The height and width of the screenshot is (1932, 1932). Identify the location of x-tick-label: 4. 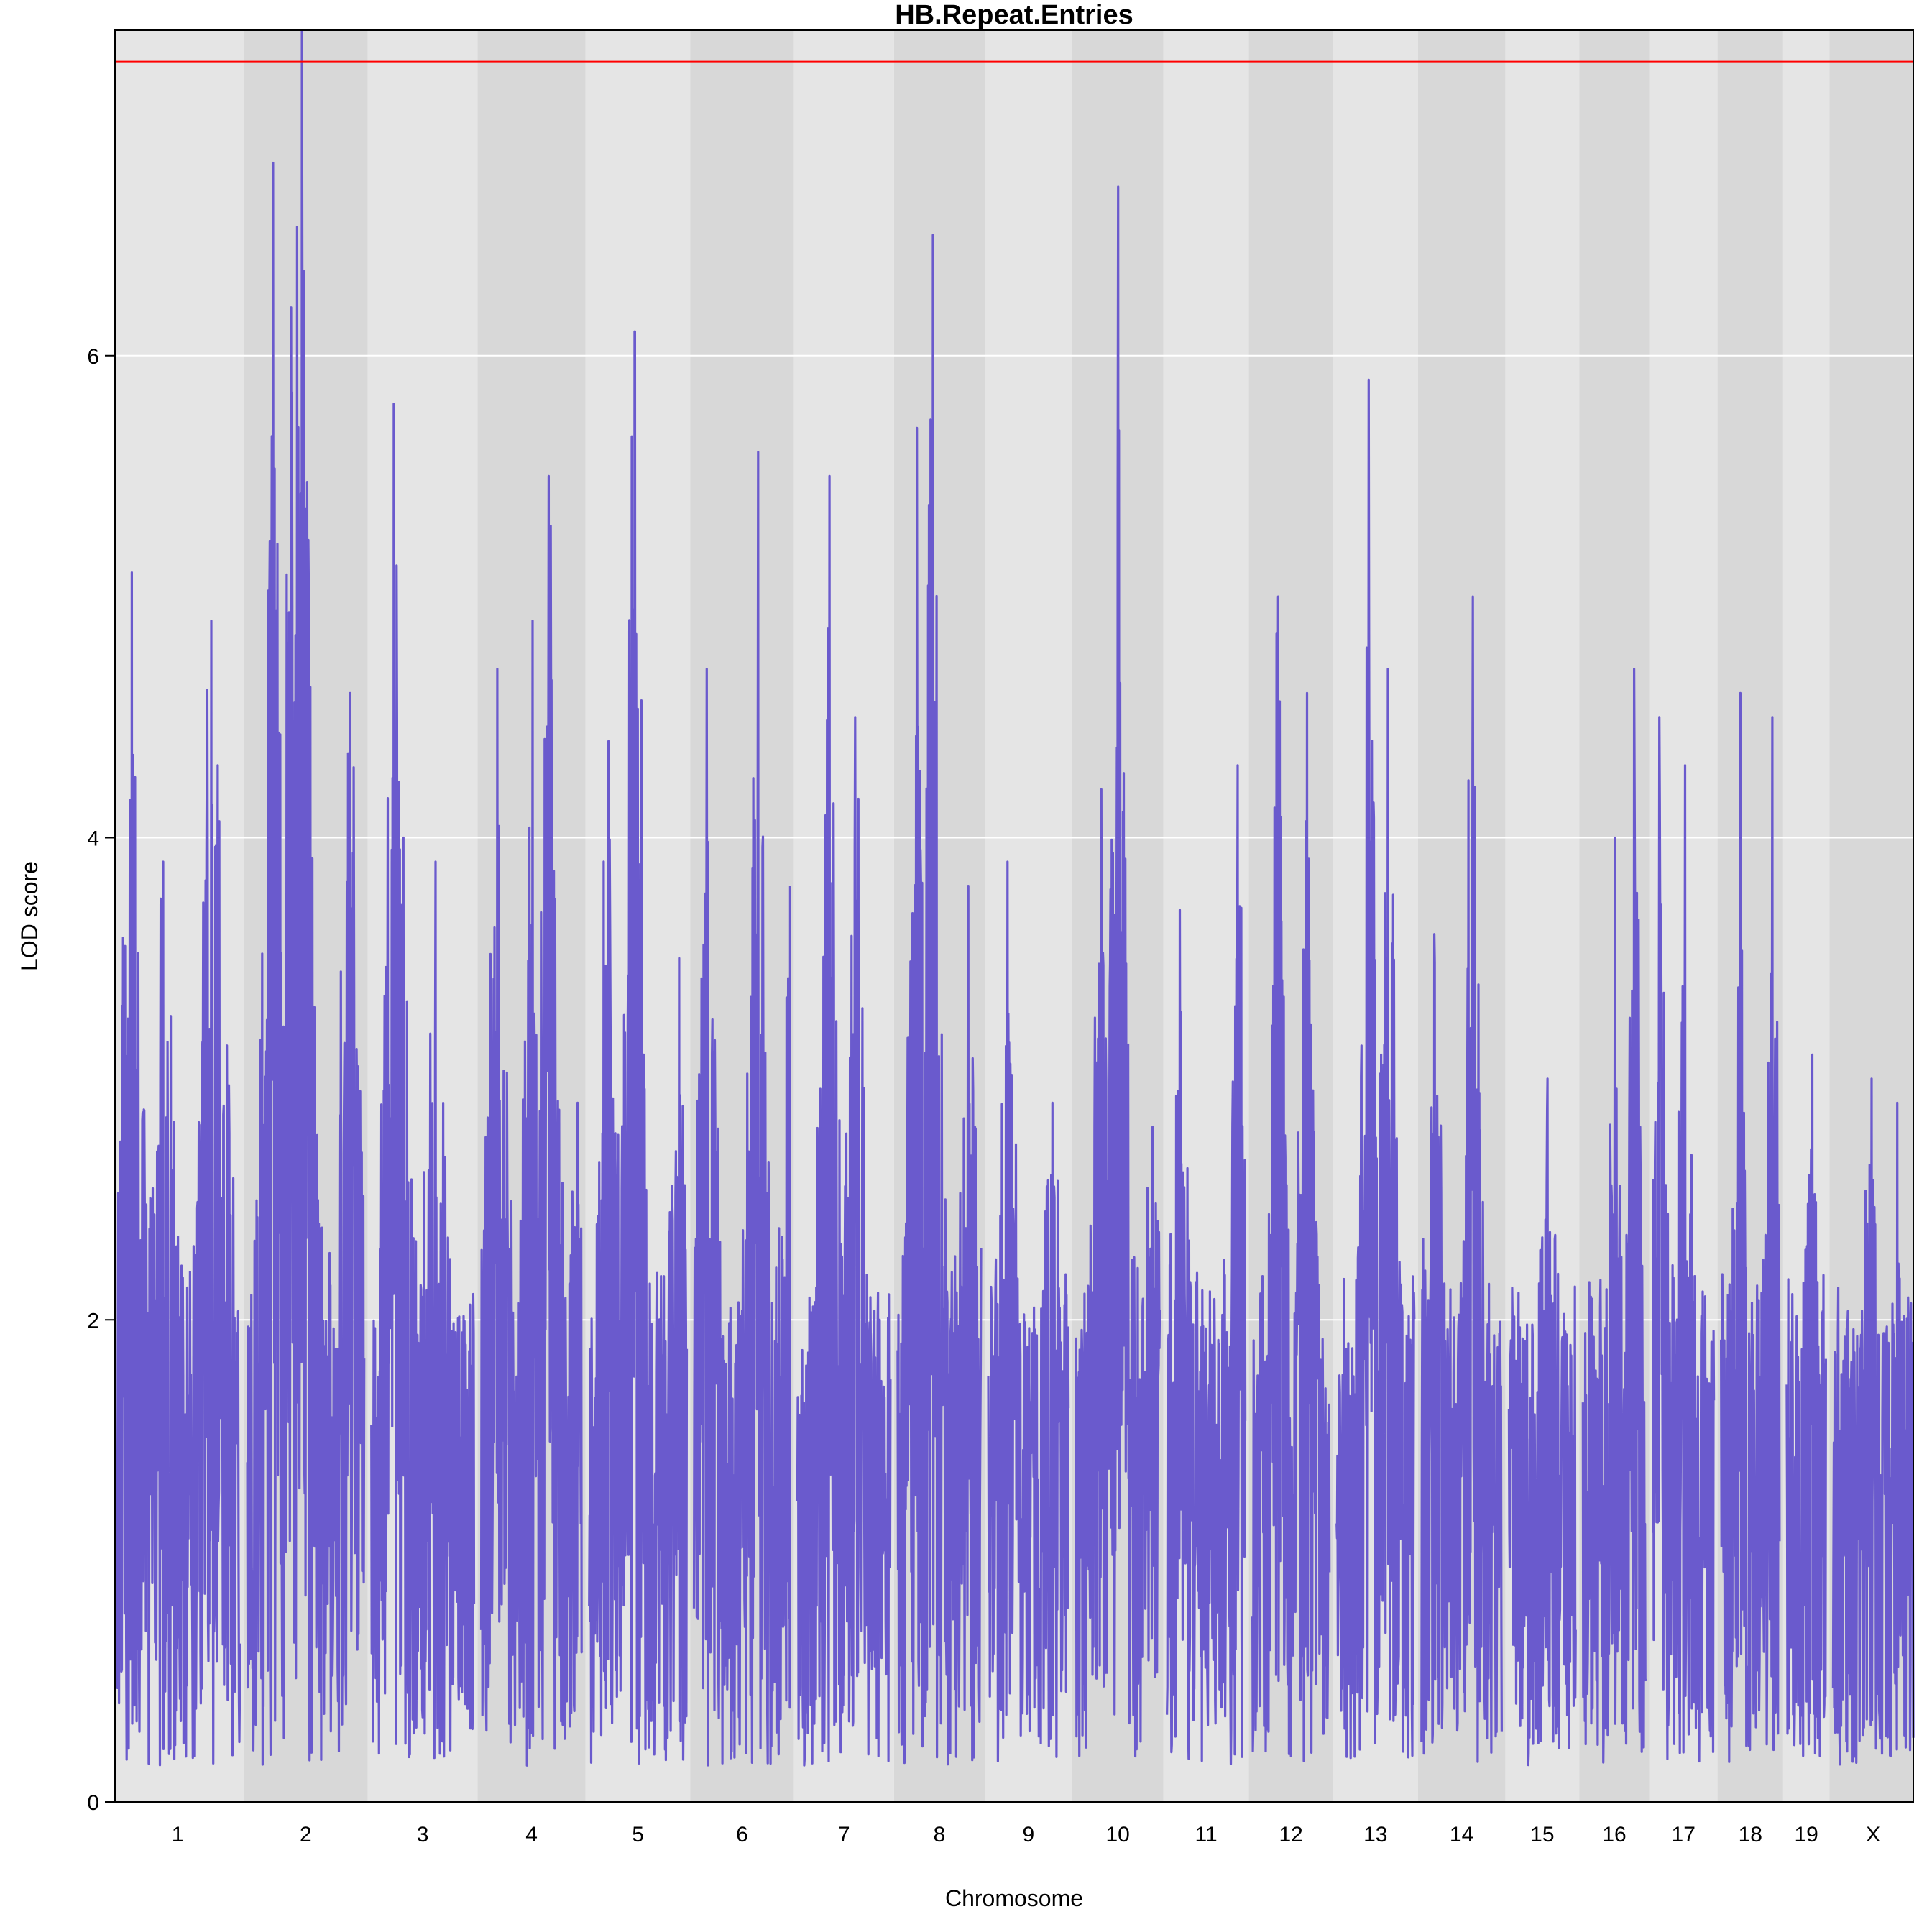
(531, 1834).